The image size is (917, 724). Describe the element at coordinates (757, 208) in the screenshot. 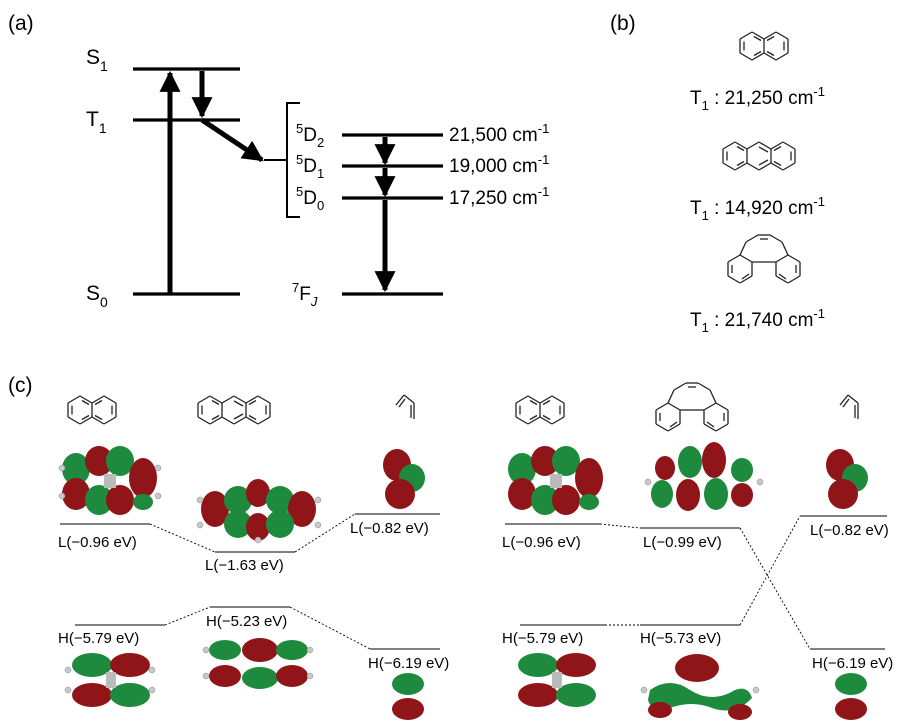

I see `t1-anthracene: T1 : 14,920 cm-1` at that location.